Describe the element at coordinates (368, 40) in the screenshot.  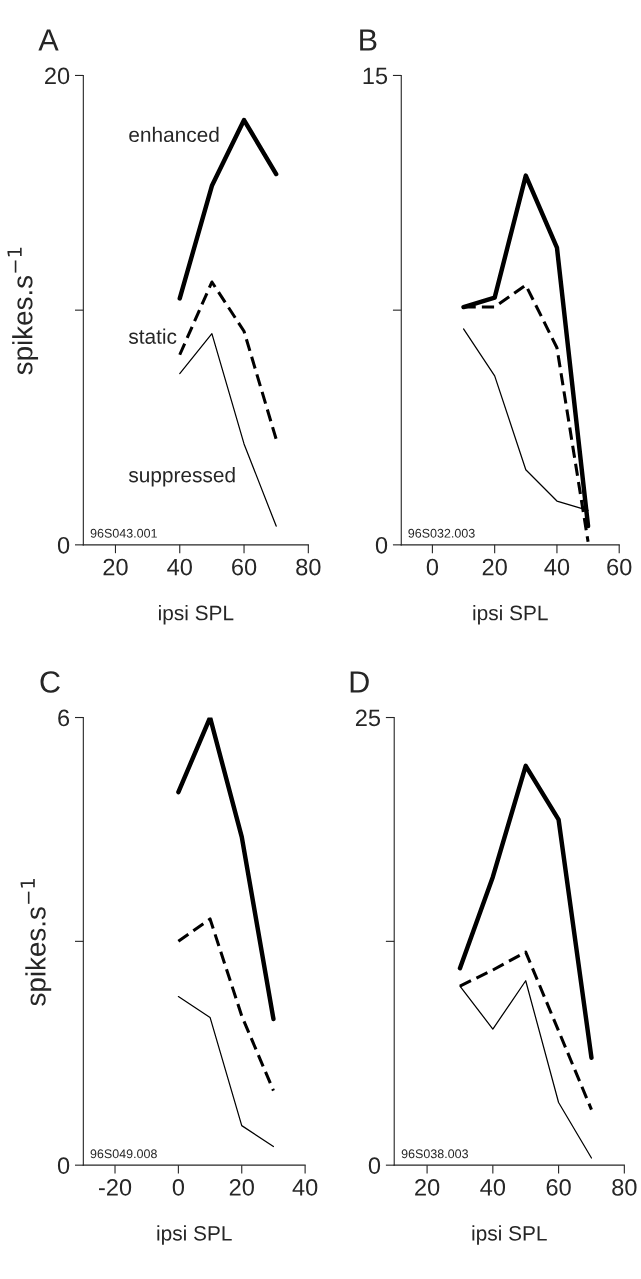
I see `chart-title: B` at that location.